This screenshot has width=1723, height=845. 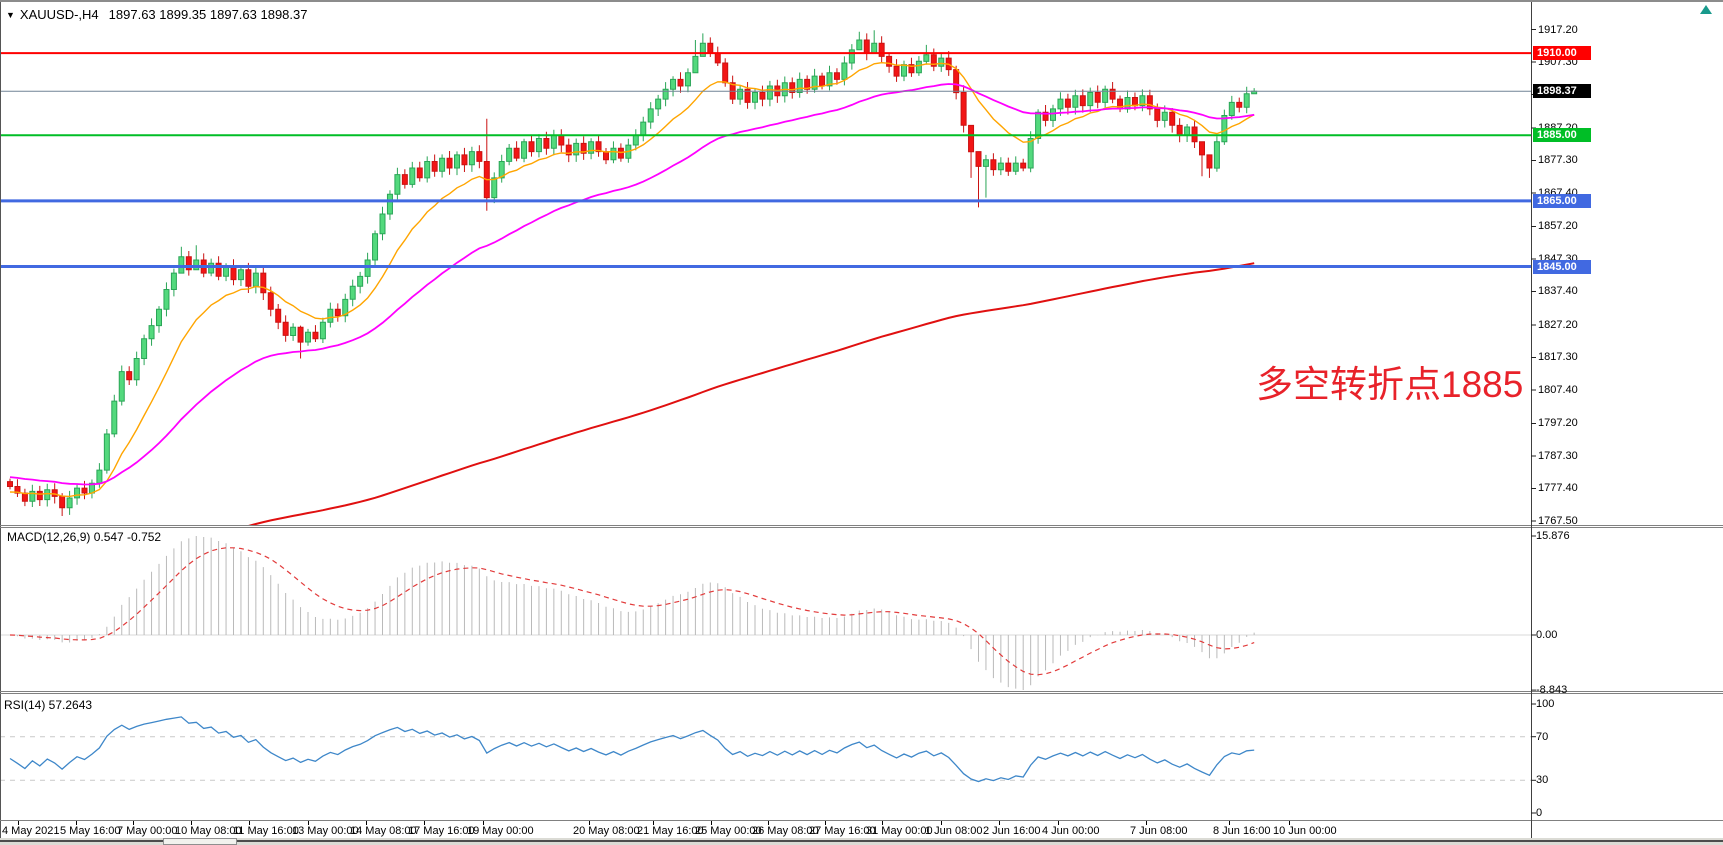 I want to click on price-line-badge-1845.00: 1845.00, so click(x=1562, y=266).